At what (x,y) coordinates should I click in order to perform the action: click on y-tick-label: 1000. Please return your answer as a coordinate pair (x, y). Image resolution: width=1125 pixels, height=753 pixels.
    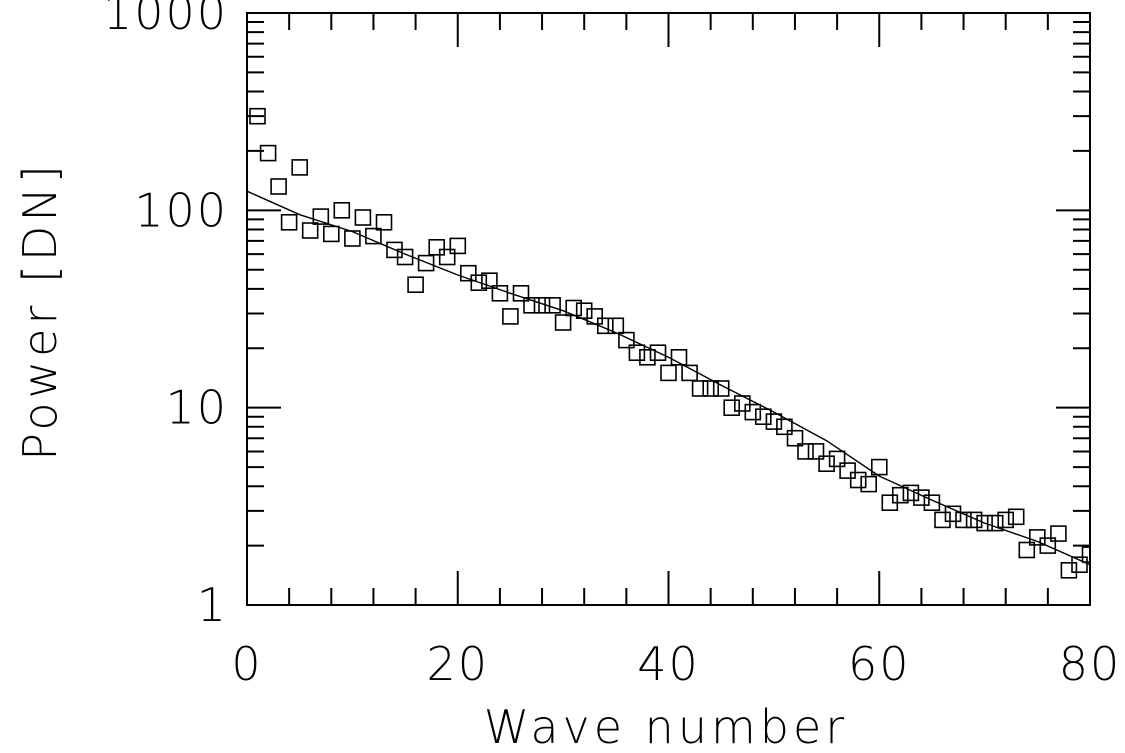
    Looking at the image, I should click on (165, 20).